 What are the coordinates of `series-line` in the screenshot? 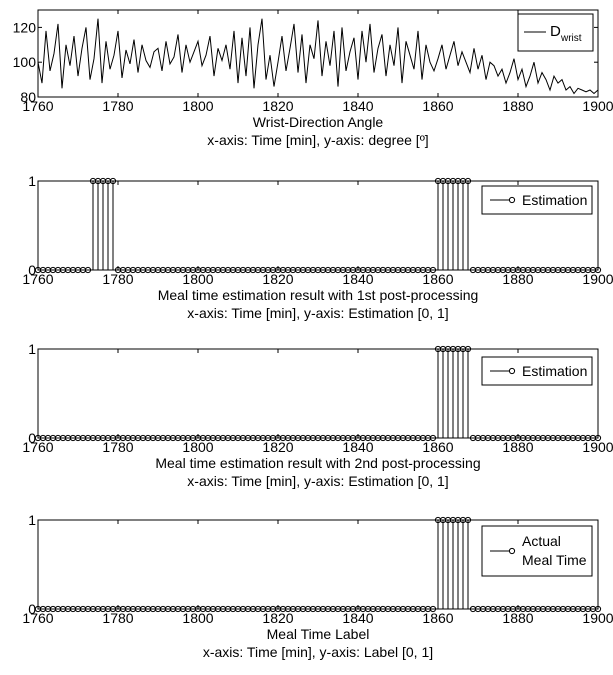 It's located at (318, 56).